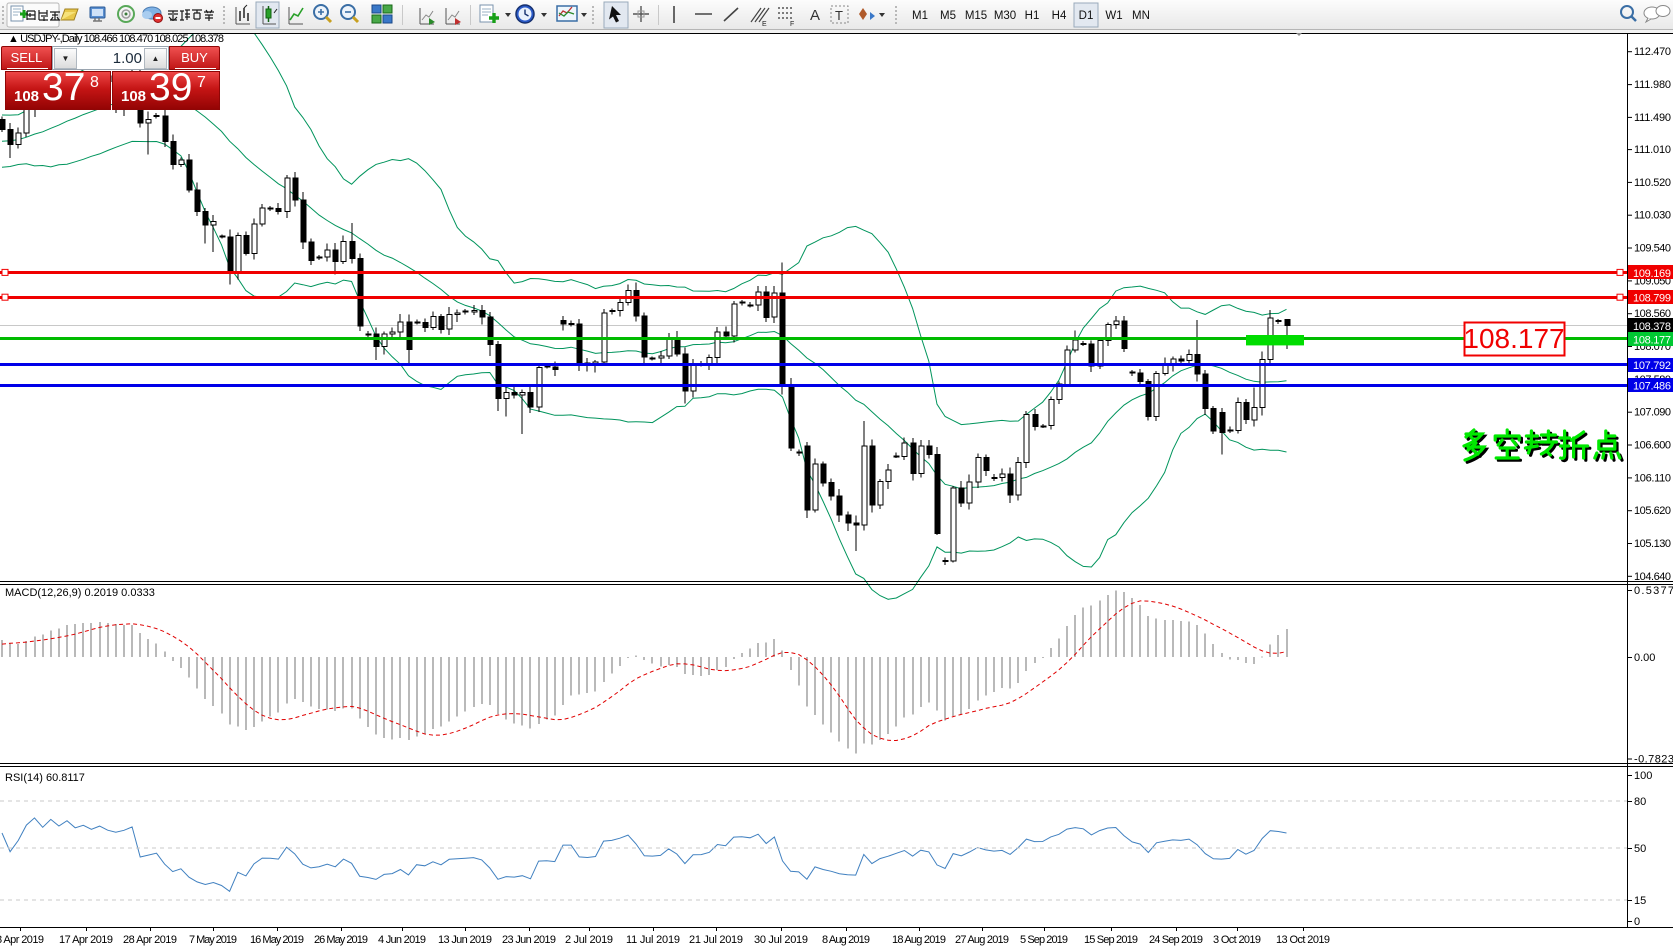 This screenshot has width=1673, height=948. What do you see at coordinates (1652, 413) in the screenshot?
I see `svg-text: 107.090` at bounding box center [1652, 413].